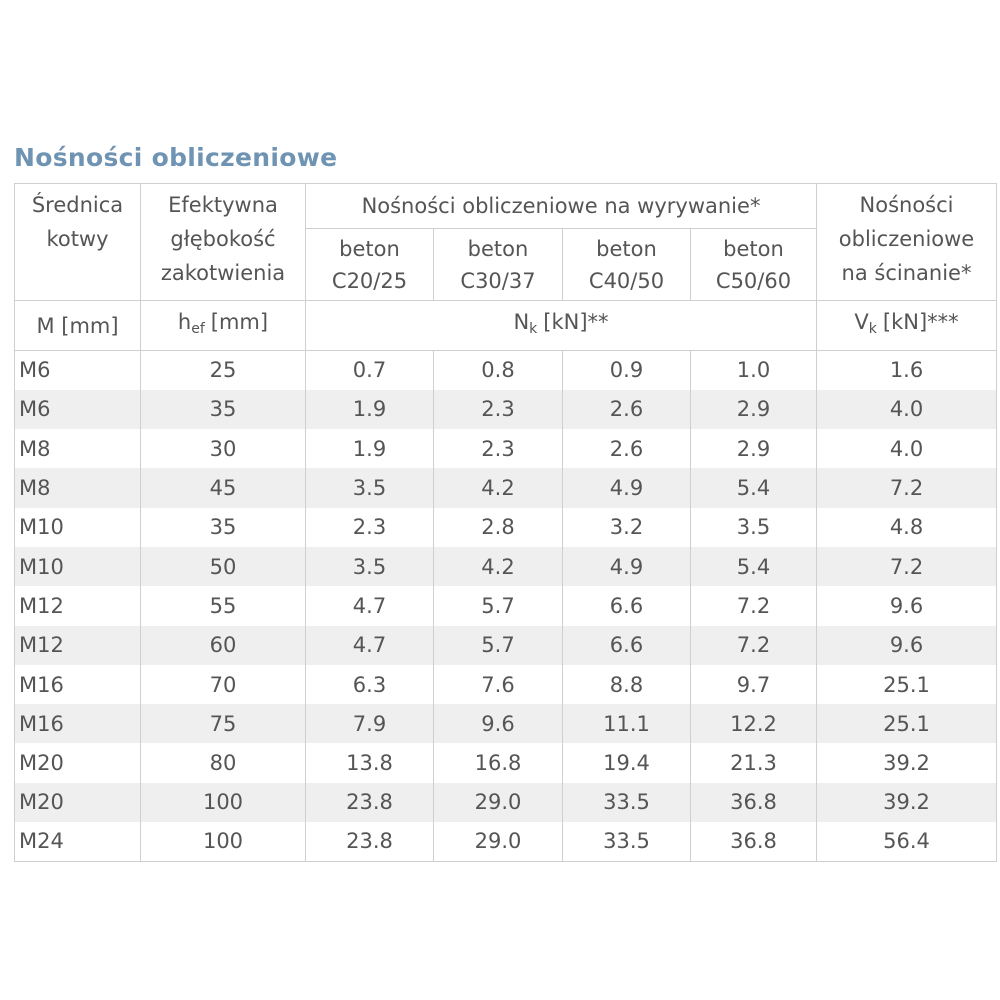  What do you see at coordinates (223, 566) in the screenshot?
I see `table-cell: 50` at bounding box center [223, 566].